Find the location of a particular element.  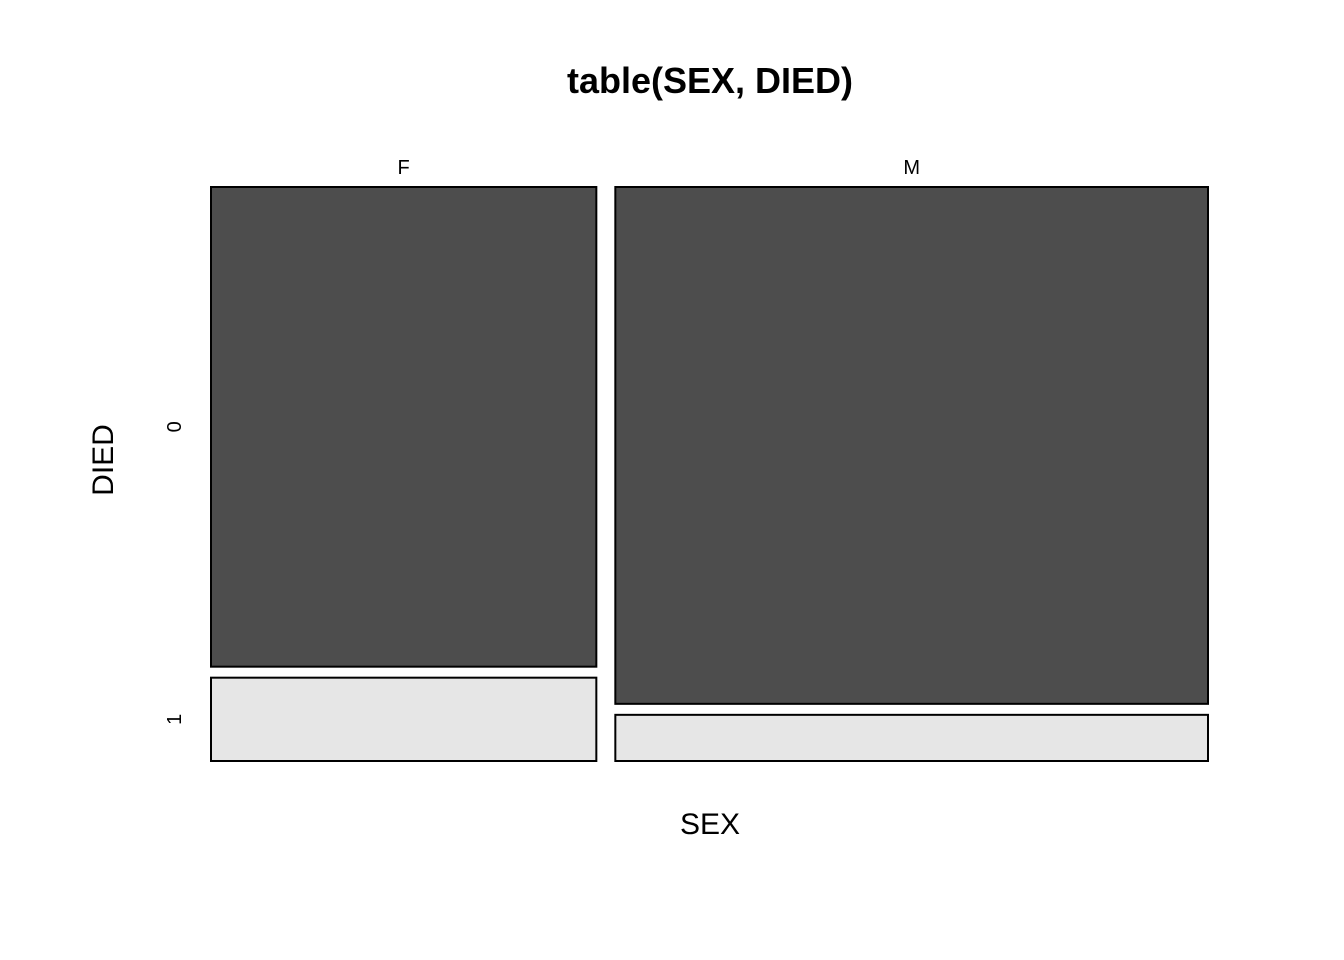

x-axis-label: SEX is located at coordinates (710, 824).